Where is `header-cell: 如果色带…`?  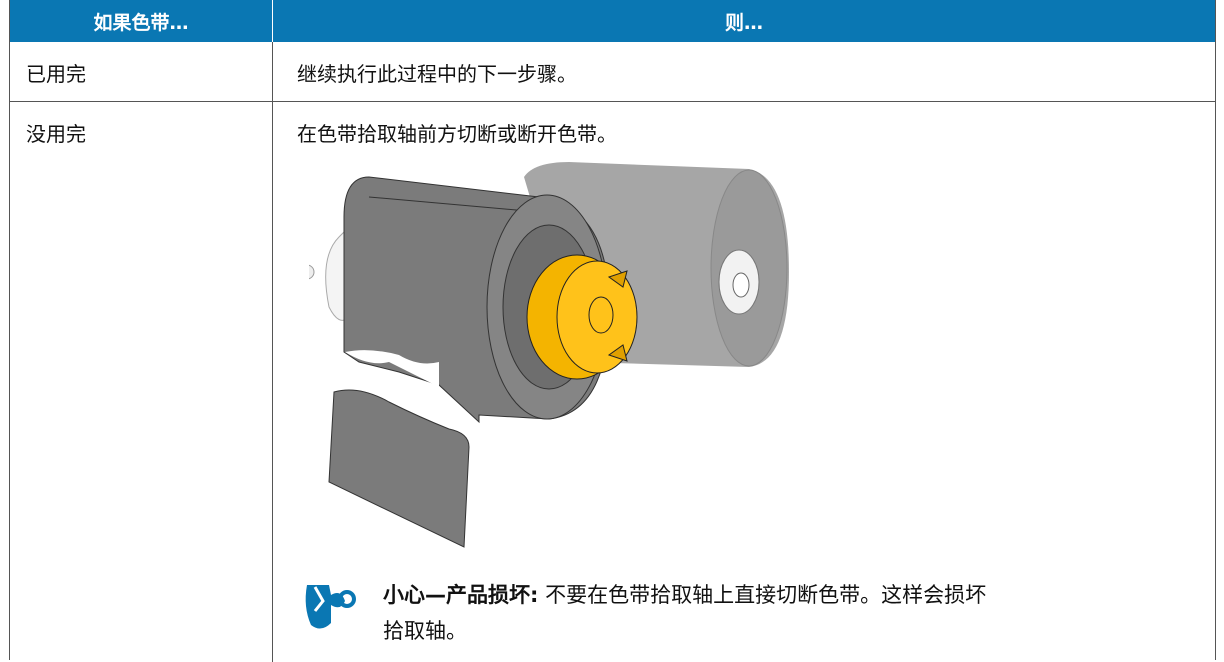
header-cell: 如果色带… is located at coordinates (141, 21).